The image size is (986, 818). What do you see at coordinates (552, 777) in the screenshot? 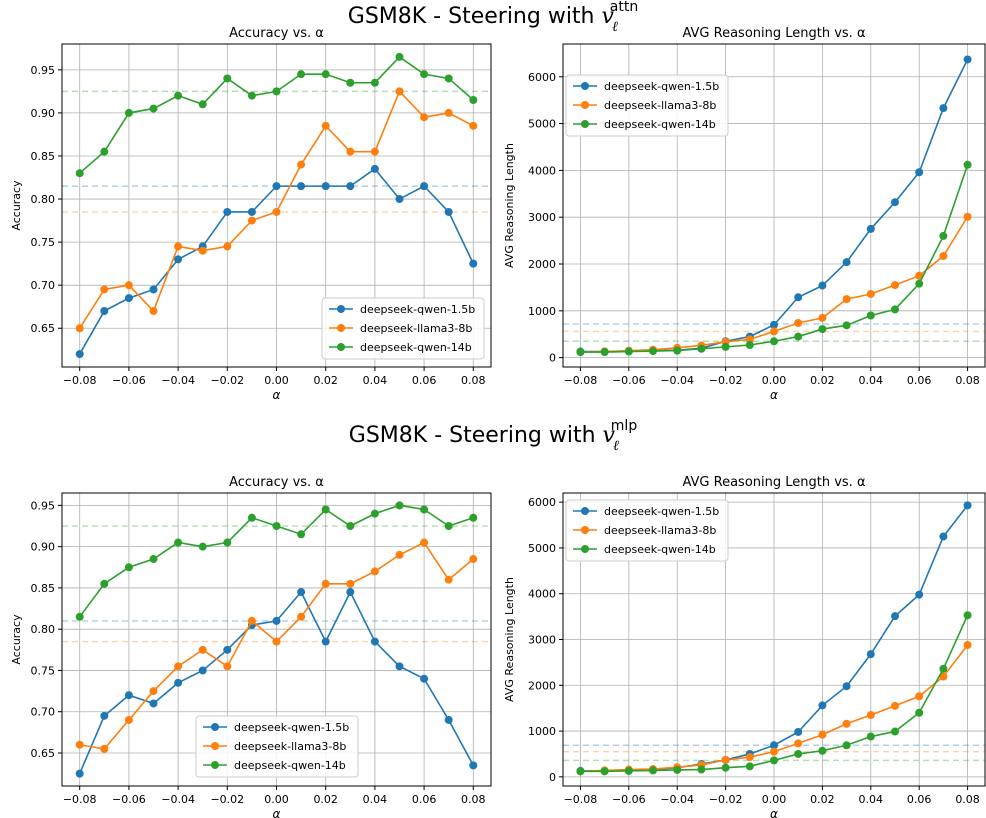
I see `y-tick-label: 0` at bounding box center [552, 777].